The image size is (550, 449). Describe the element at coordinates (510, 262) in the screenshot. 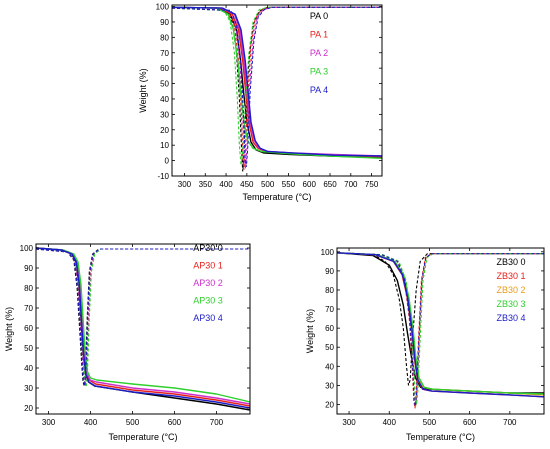

I see `legend-entry-0: ZB30 0` at that location.